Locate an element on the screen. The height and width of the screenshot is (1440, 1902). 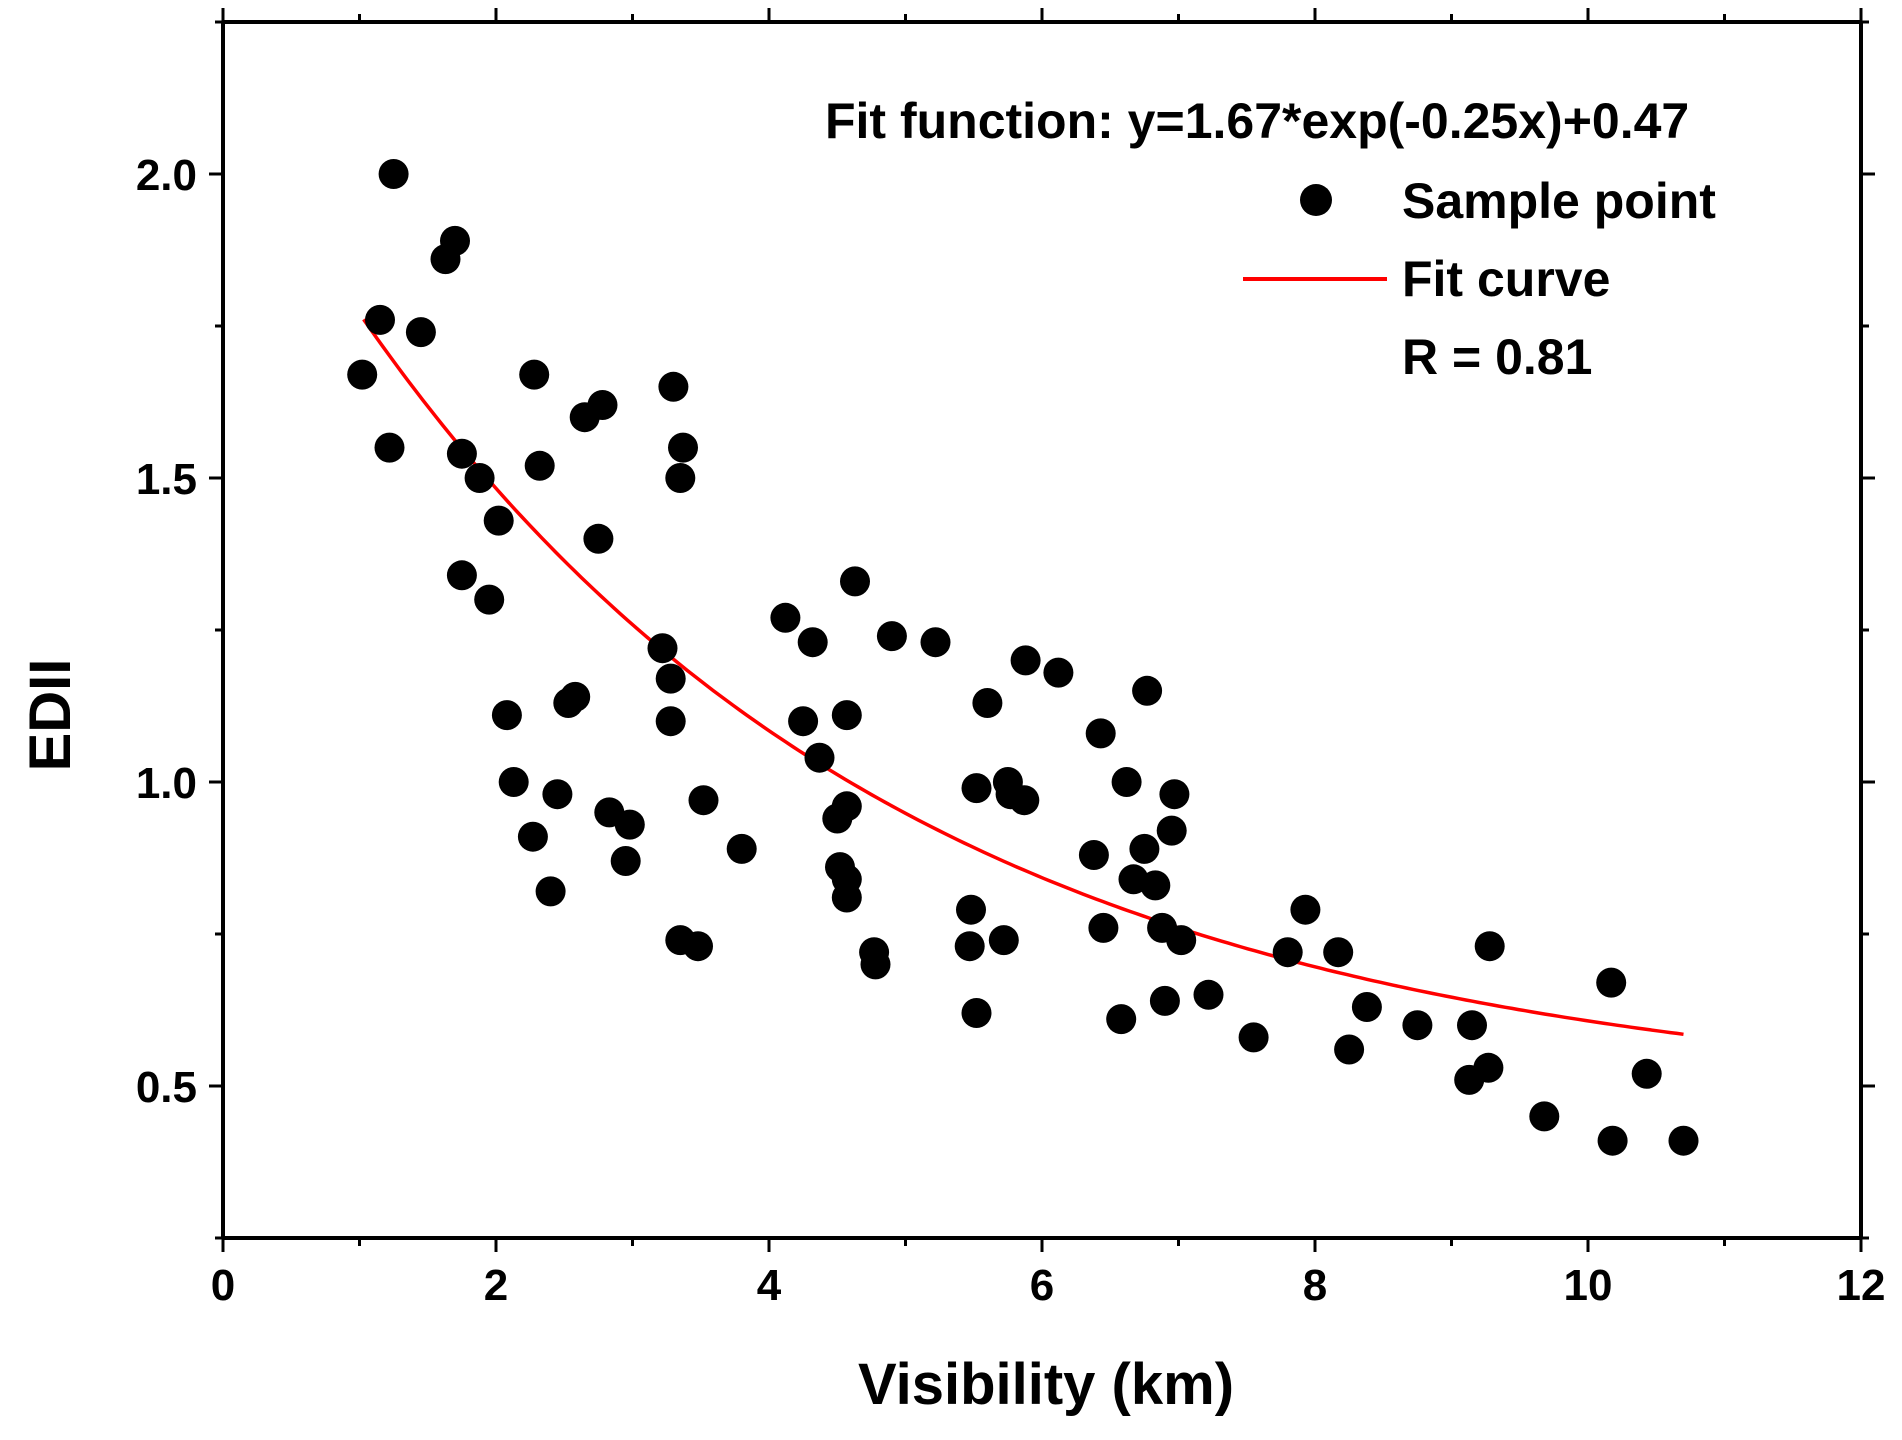
legend-sample-label: Sample point is located at coordinates (1559, 201).